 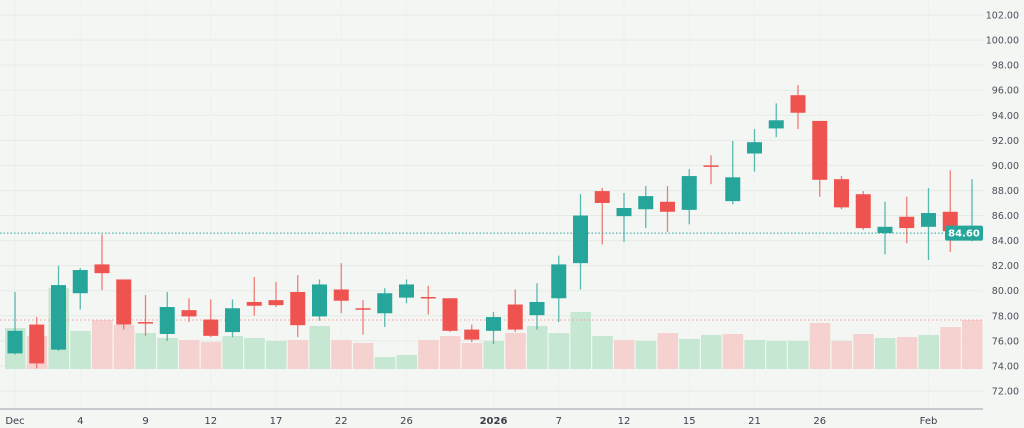 What do you see at coordinates (689, 421) in the screenshot?
I see `x-tick-label: 15` at bounding box center [689, 421].